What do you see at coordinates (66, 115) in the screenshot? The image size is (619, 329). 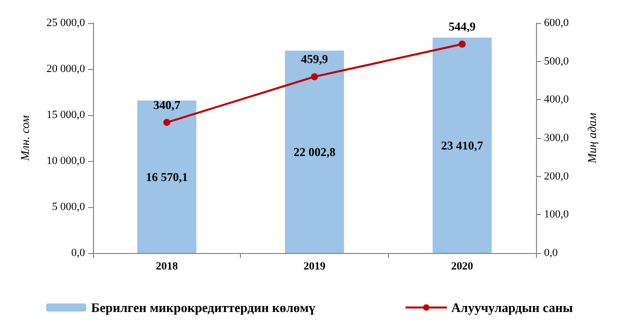 I see `y-tick-label: 15 000,0` at bounding box center [66, 115].